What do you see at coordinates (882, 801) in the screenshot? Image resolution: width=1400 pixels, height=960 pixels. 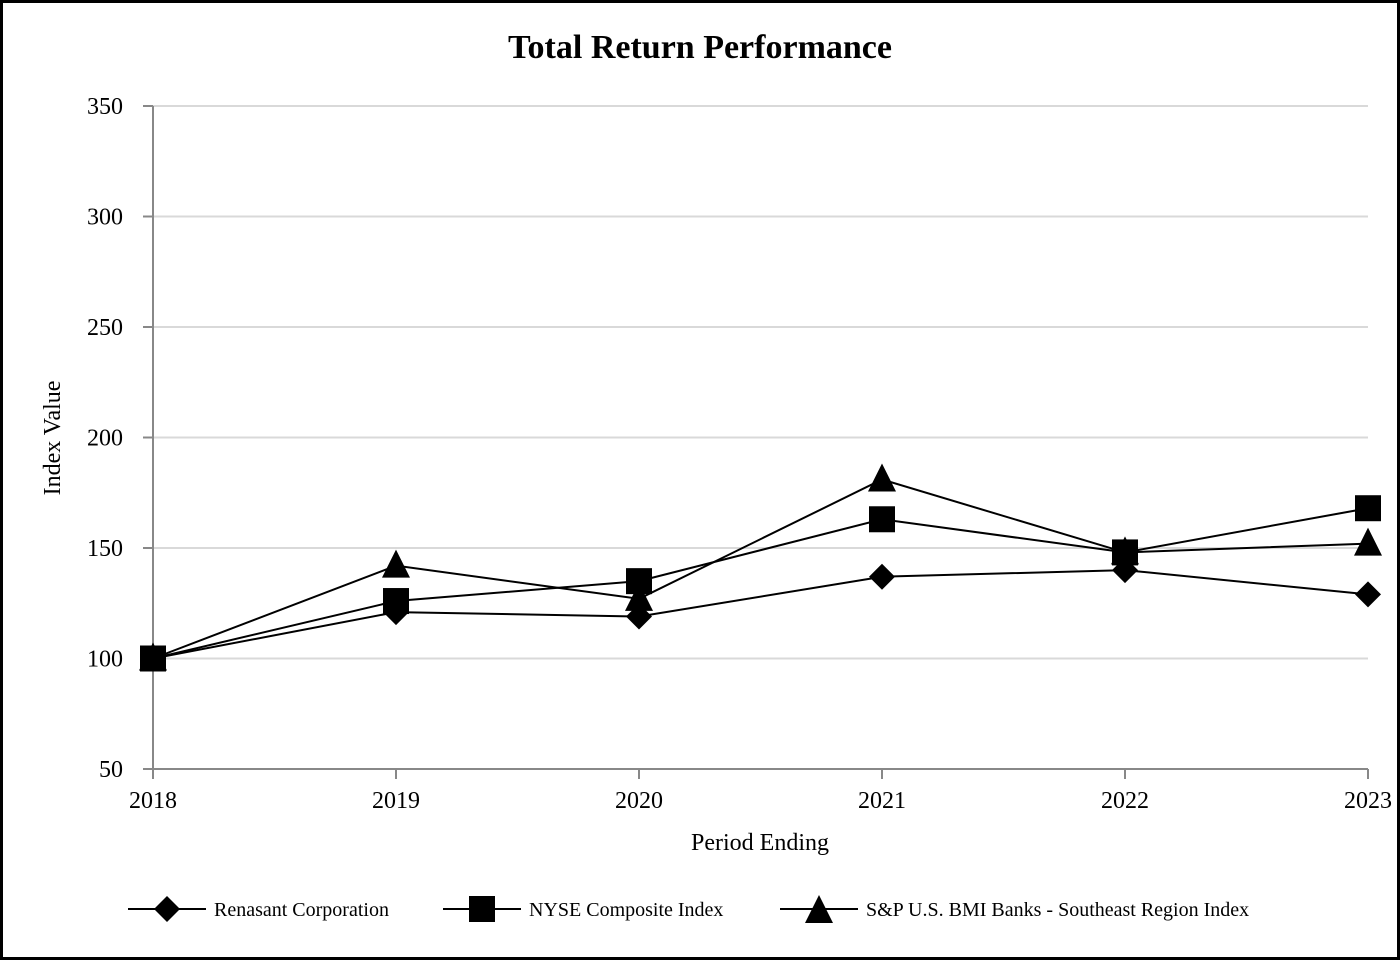 I see `x-tick-label: 2021` at bounding box center [882, 801].